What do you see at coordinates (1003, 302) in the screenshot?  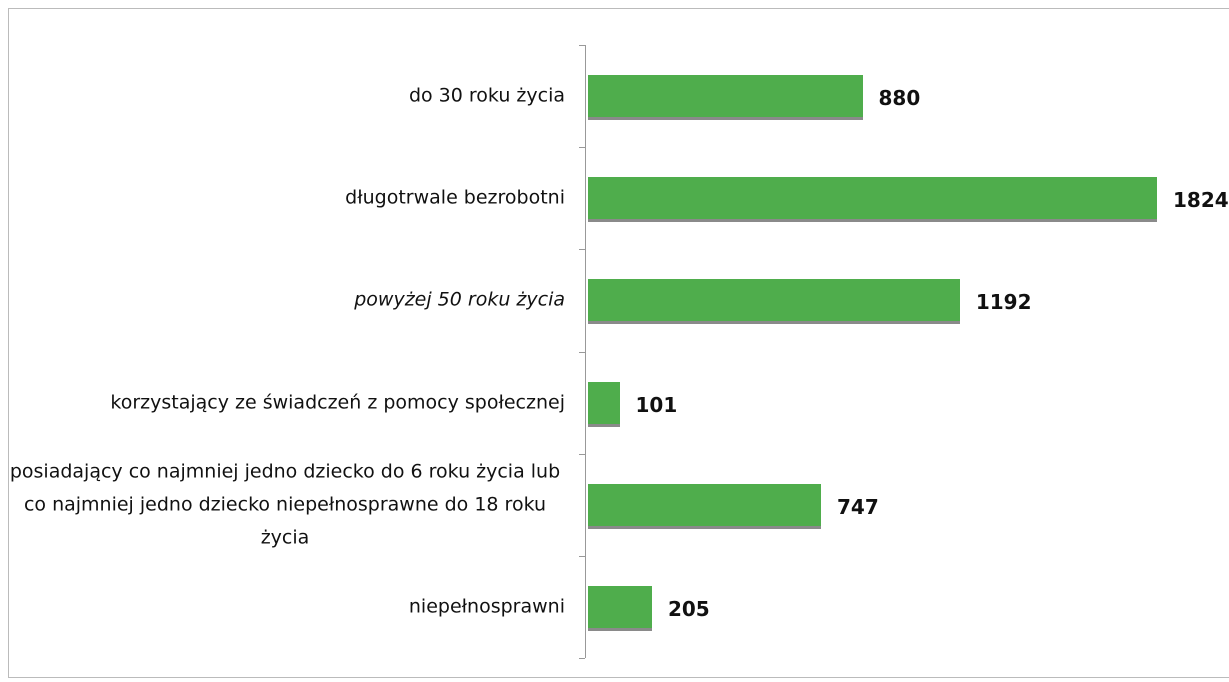 I see `data-label: 1192` at bounding box center [1003, 302].